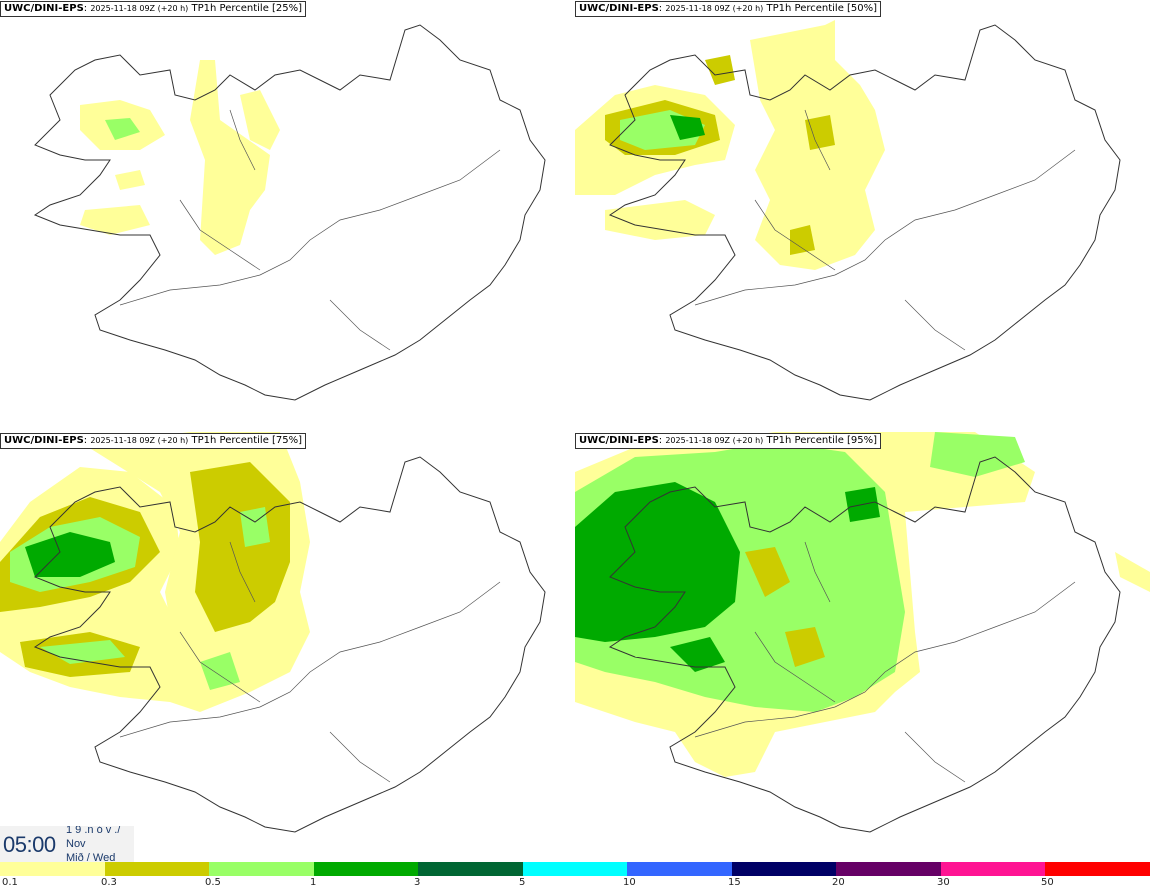 This screenshot has width=1150, height=891. Describe the element at coordinates (247, 440) in the screenshot. I see `panel-title: TP1h Percentile [75%]` at that location.